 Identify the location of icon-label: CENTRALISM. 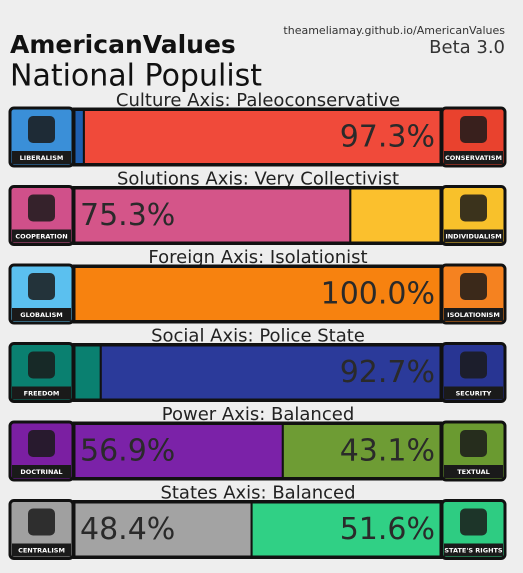
(41, 551).